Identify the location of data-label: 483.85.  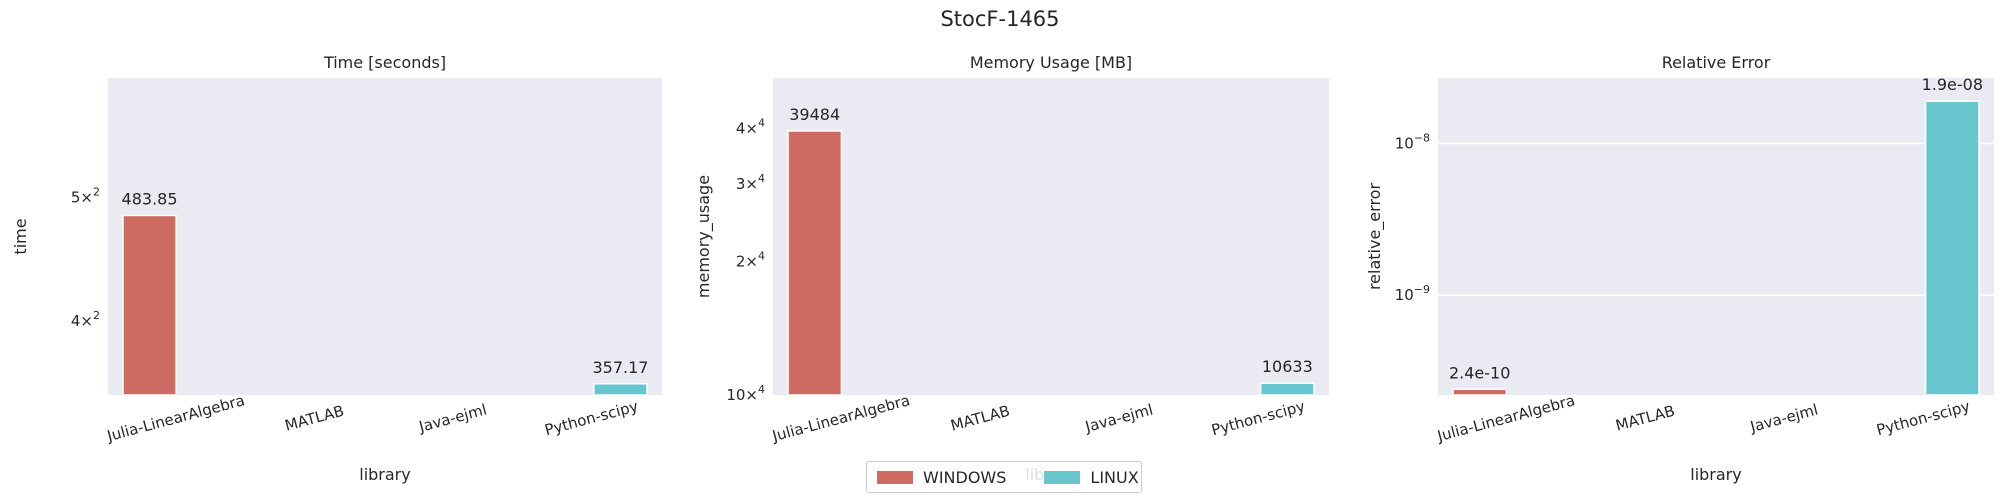
(150, 198).